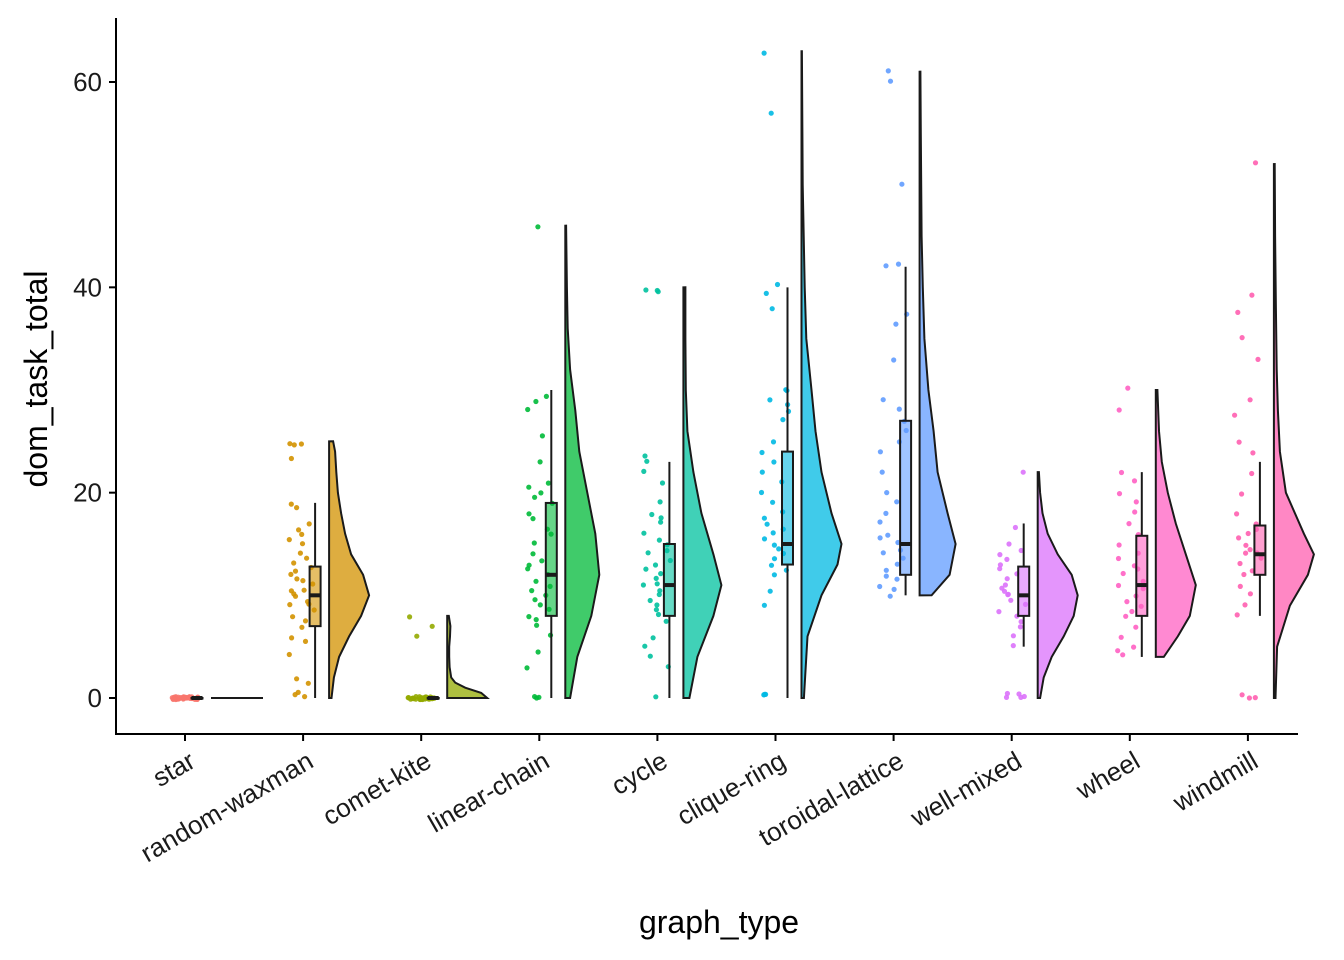 The width and height of the screenshot is (1344, 960). What do you see at coordinates (1215, 781) in the screenshot?
I see `x-tick-label-windmill: windmill` at bounding box center [1215, 781].